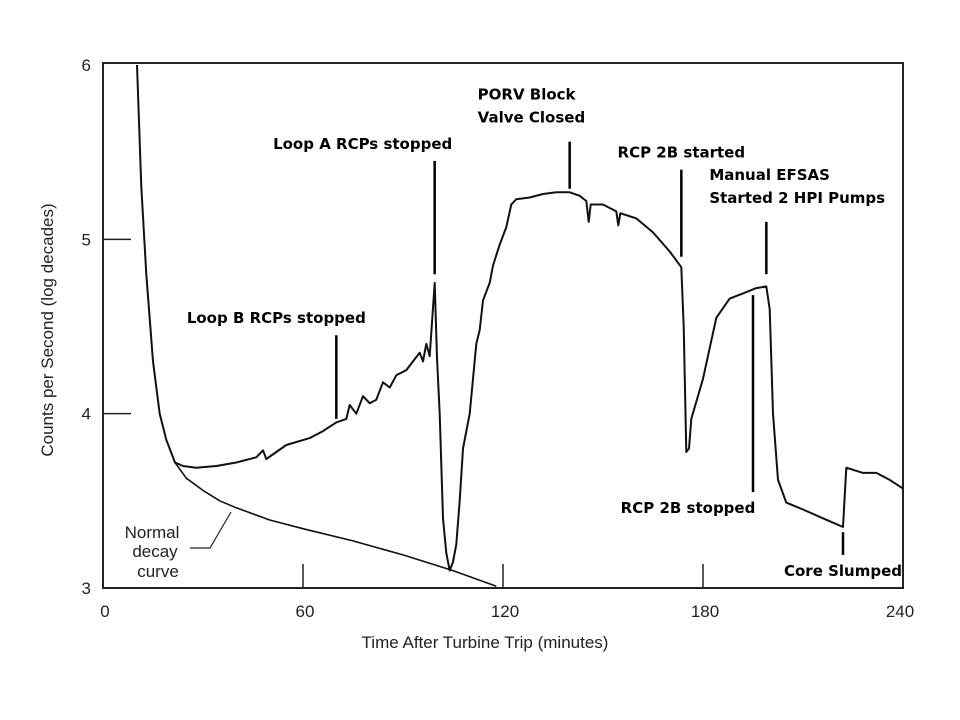 The height and width of the screenshot is (720, 960). Describe the element at coordinates (86, 65) in the screenshot. I see `y-tick-label: 6` at that location.